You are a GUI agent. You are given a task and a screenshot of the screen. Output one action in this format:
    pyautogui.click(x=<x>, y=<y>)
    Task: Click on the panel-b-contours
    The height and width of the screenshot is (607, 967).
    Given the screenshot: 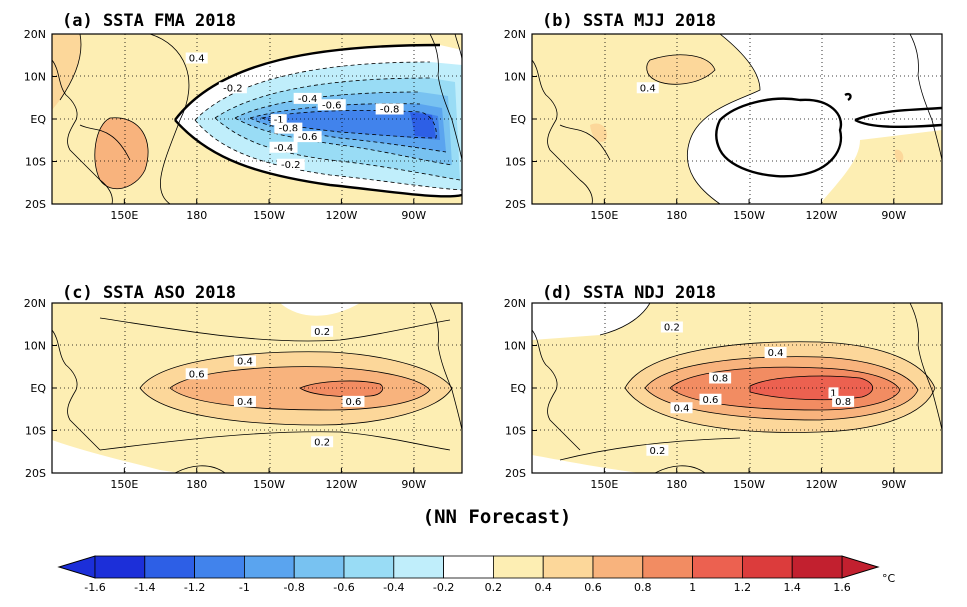 What is the action you would take?
    pyautogui.click(x=794, y=119)
    